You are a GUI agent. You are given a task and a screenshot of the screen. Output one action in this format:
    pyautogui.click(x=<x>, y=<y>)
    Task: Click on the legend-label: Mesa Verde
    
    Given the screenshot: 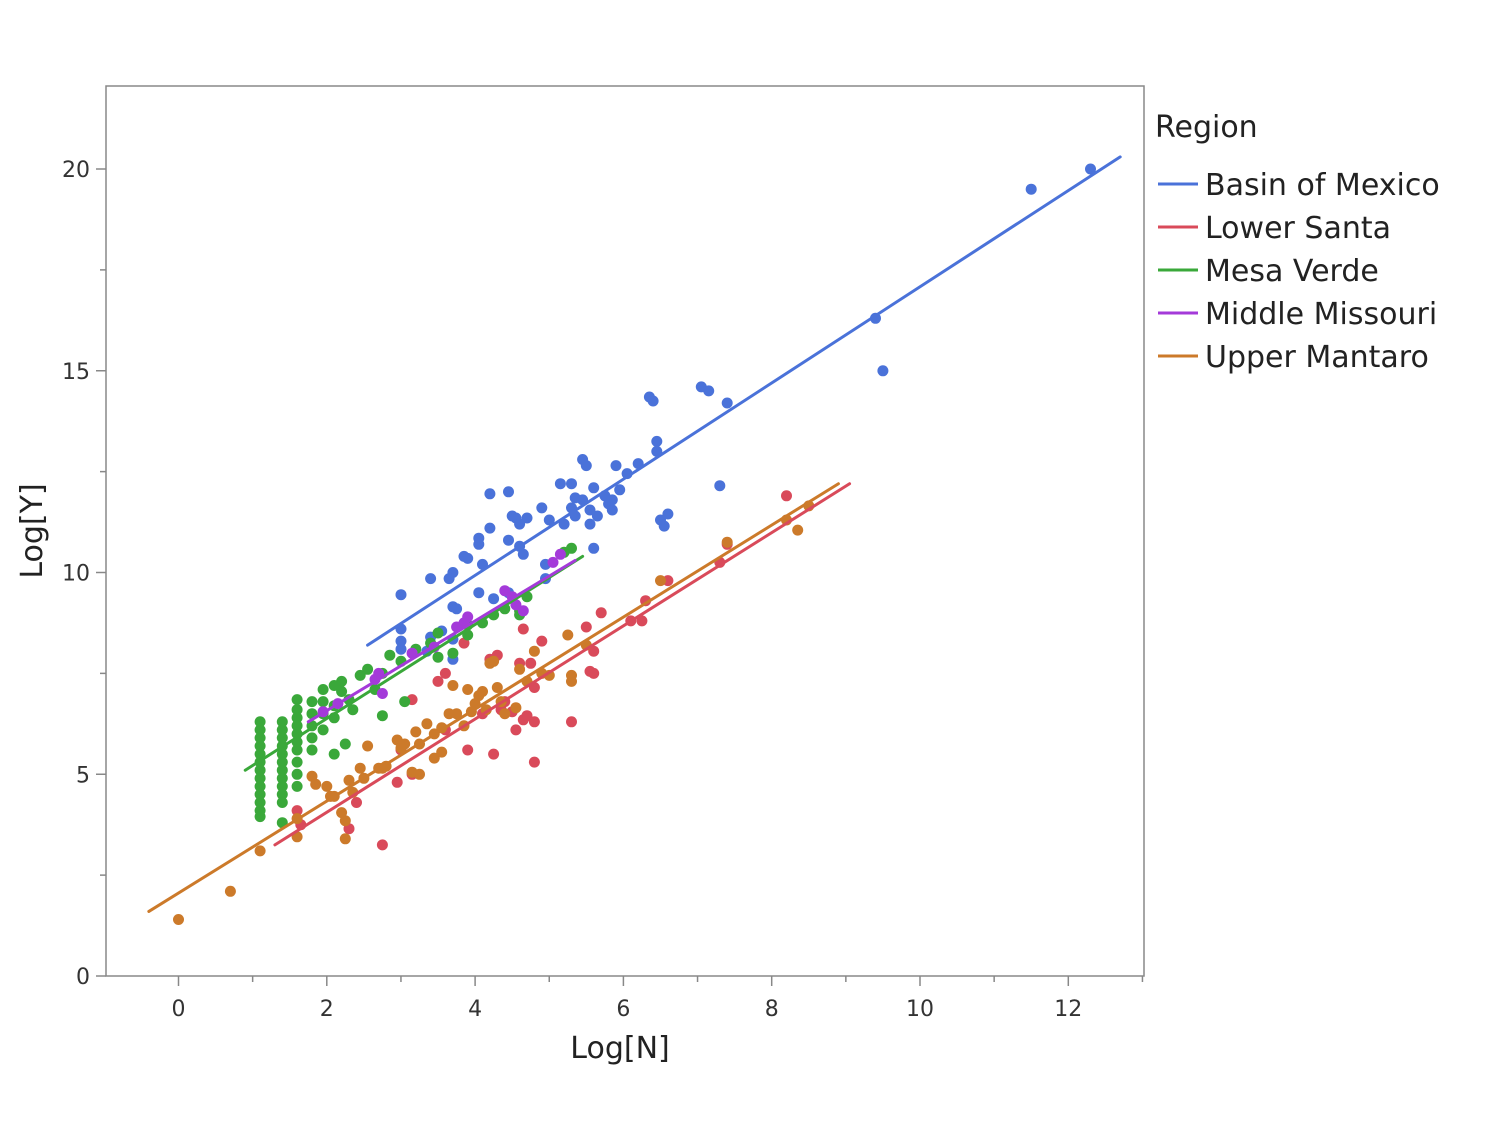 What is the action you would take?
    pyautogui.click(x=1292, y=271)
    